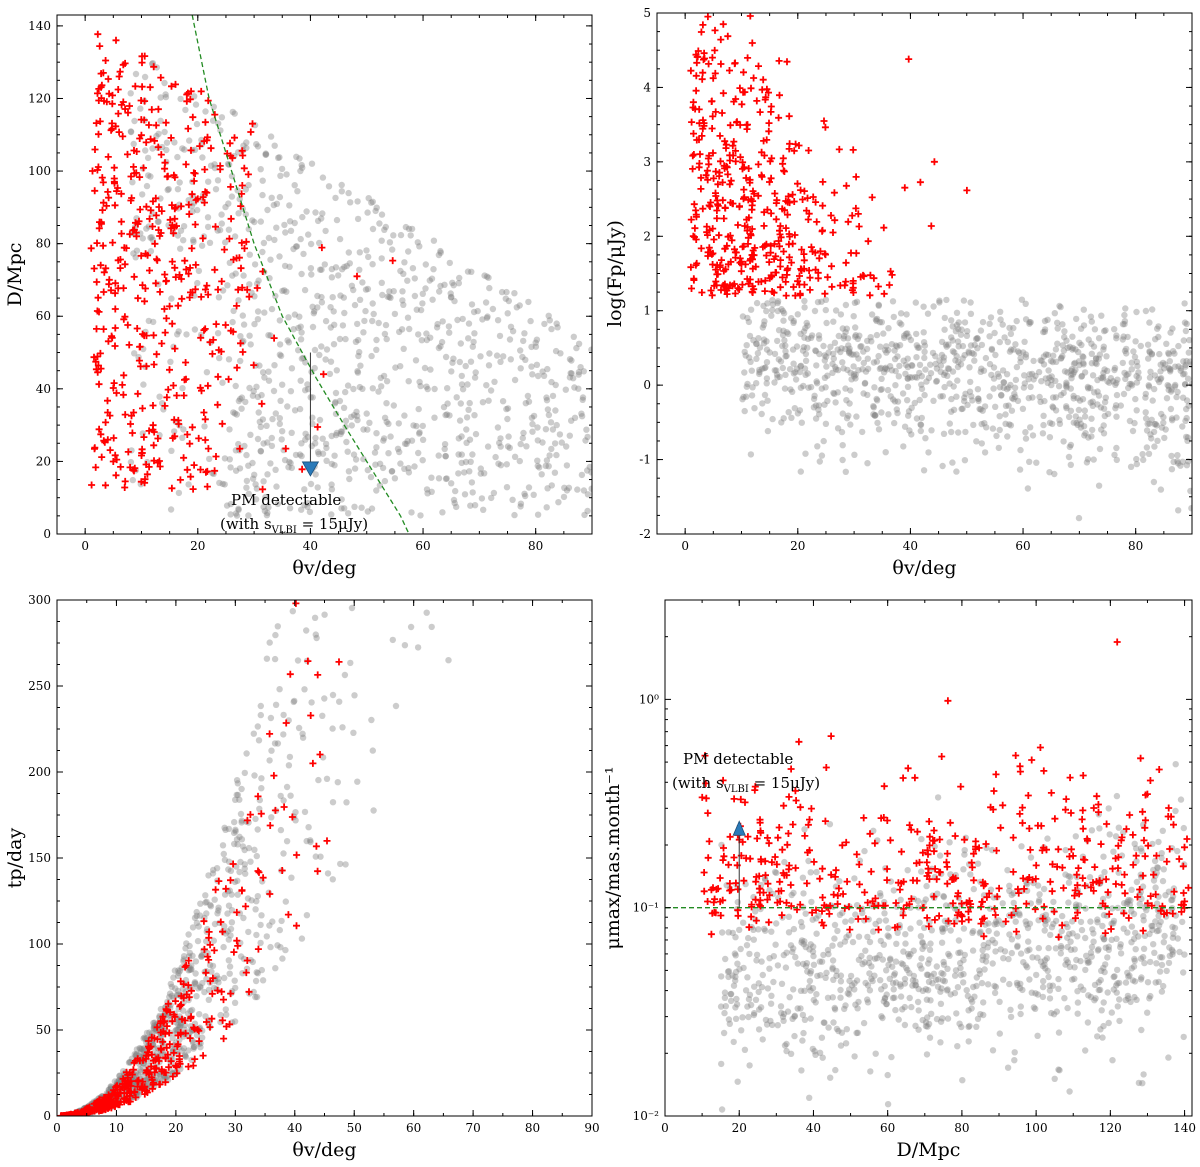  I want to click on x-tick-label: 0, so click(57, 1128).